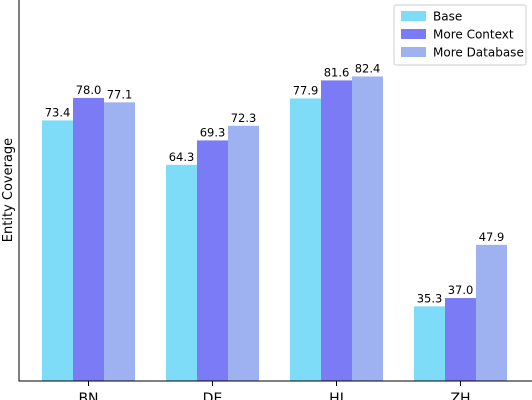 This screenshot has width=532, height=400. Describe the element at coordinates (491, 312) in the screenshot. I see `bar-zh-more-database` at that location.